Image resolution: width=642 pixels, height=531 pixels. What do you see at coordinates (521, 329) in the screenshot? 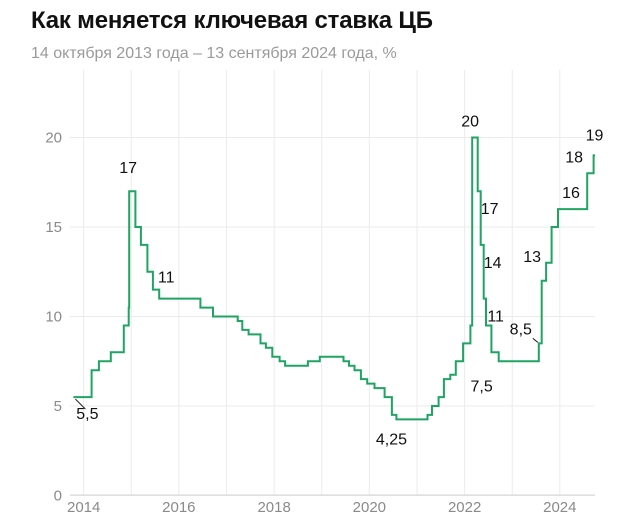
I see `annotation-label: 8,5` at bounding box center [521, 329].